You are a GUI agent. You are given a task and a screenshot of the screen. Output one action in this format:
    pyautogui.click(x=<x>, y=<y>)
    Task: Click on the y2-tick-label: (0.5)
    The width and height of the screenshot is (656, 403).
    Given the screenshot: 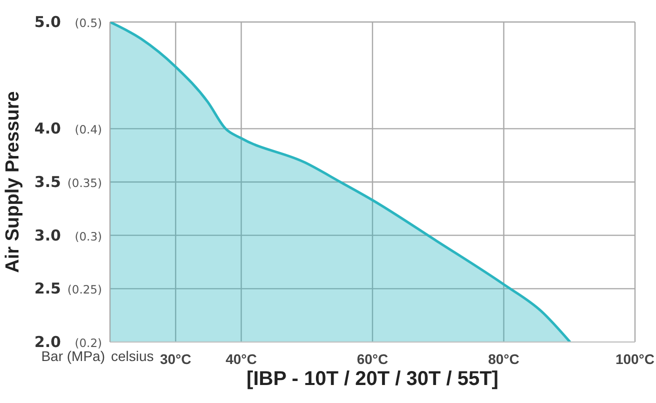 What is the action you would take?
    pyautogui.click(x=88, y=23)
    